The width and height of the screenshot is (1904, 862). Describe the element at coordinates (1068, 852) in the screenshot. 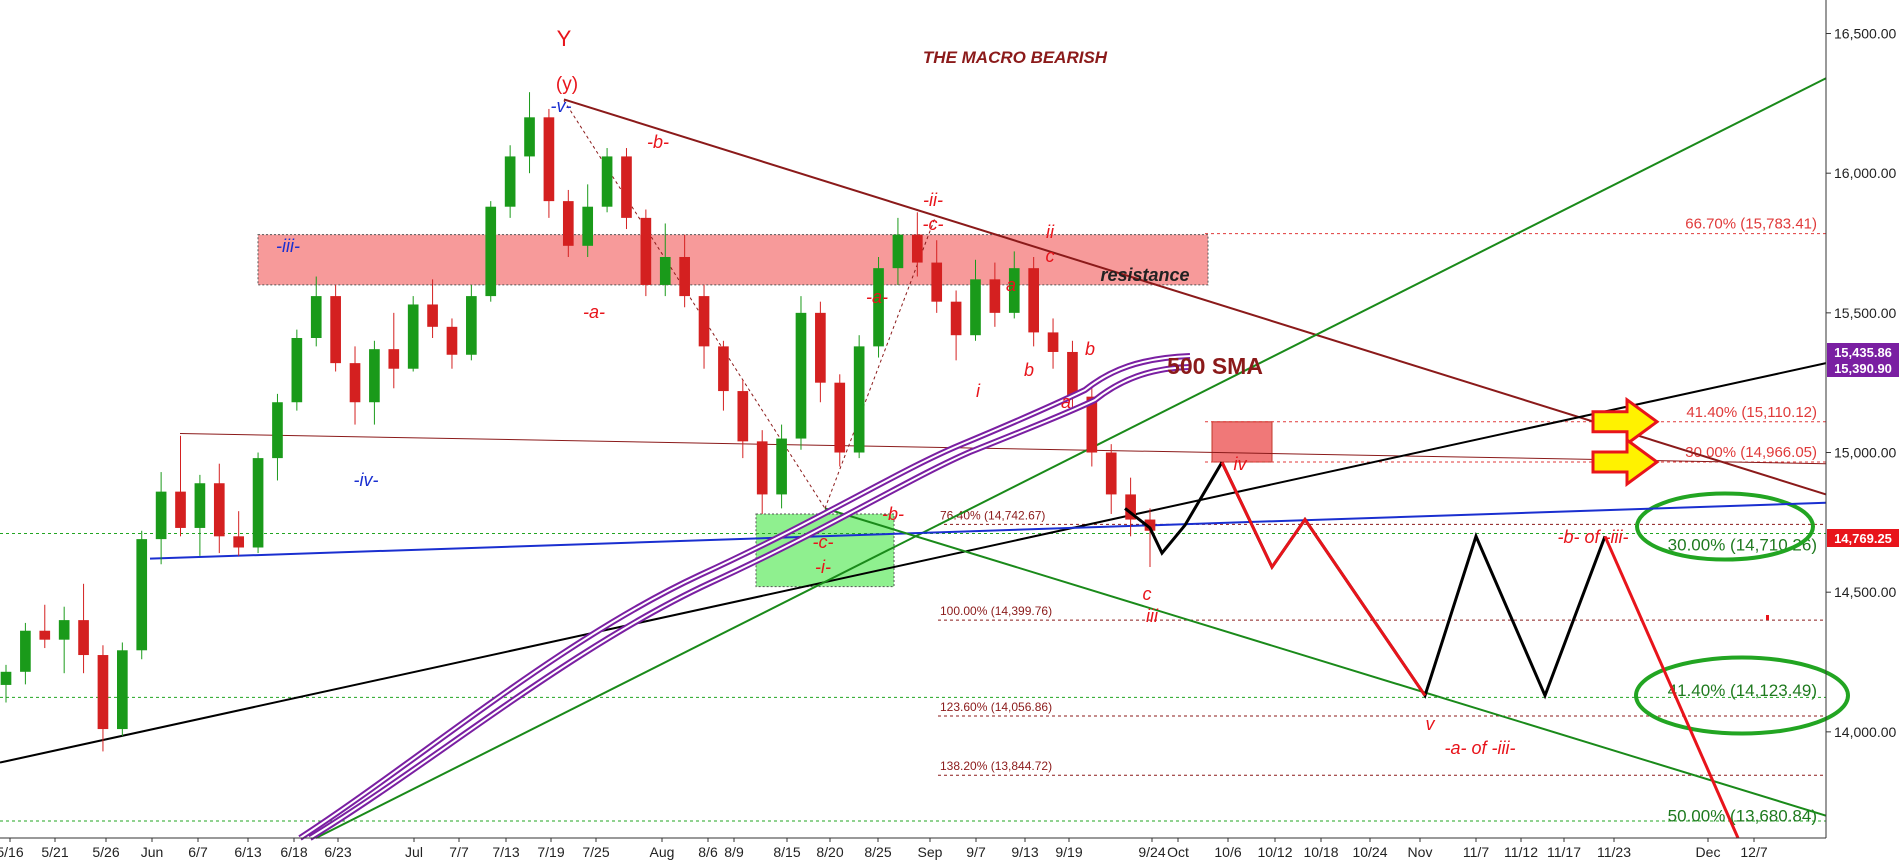

I see `x-tick-label: 9/19` at that location.